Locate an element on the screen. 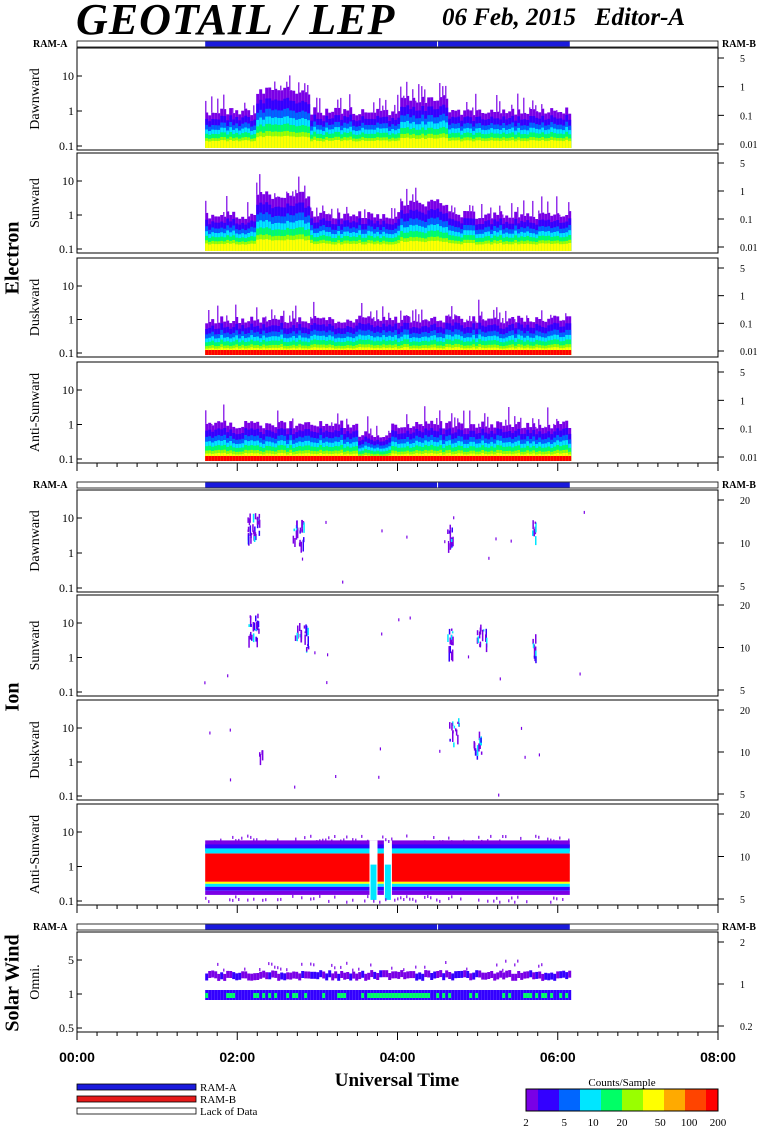 This screenshot has width=762, height=1128. left-tick-label: 10 is located at coordinates (68, 832).